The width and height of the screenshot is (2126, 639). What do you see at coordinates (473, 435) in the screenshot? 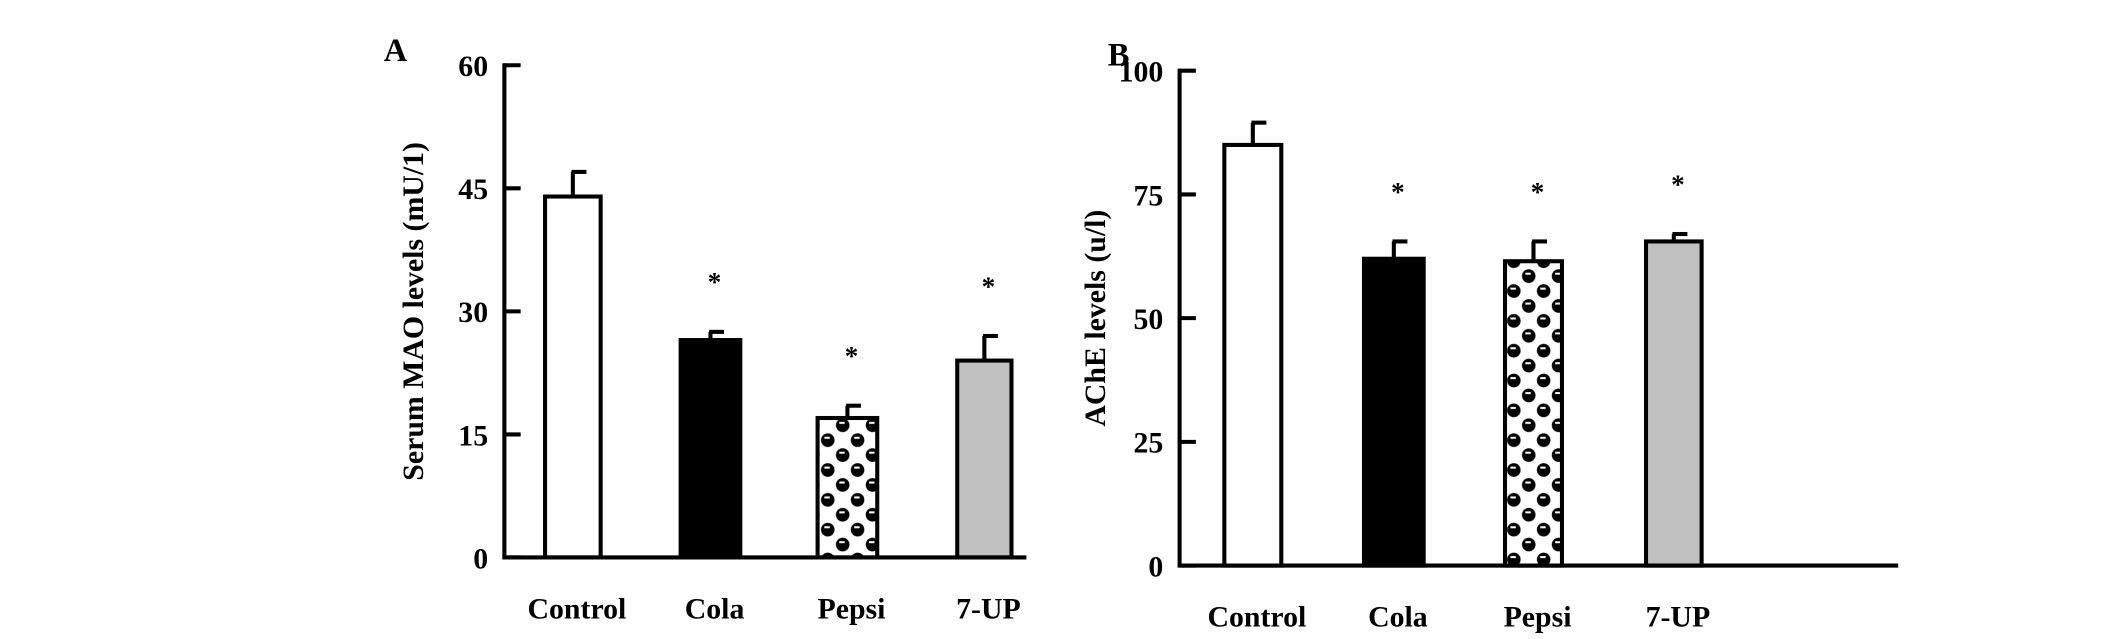
I see `y-tick-label: 15` at bounding box center [473, 435].